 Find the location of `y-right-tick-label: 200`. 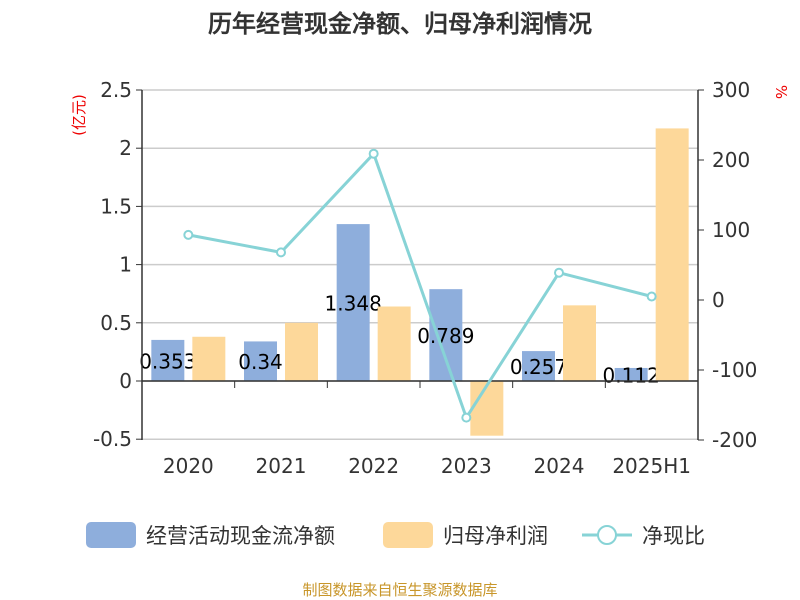

y-right-tick-label: 200 is located at coordinates (731, 160).